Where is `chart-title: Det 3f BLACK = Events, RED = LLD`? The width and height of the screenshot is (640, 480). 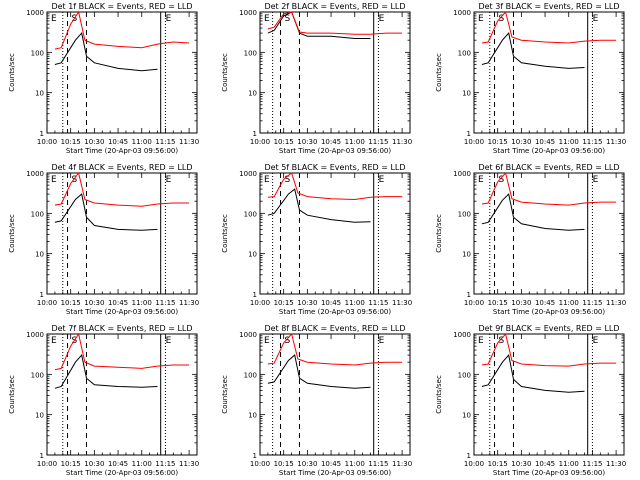 chart-title: Det 3f BLACK = Events, RED = LLD is located at coordinates (548, 6).